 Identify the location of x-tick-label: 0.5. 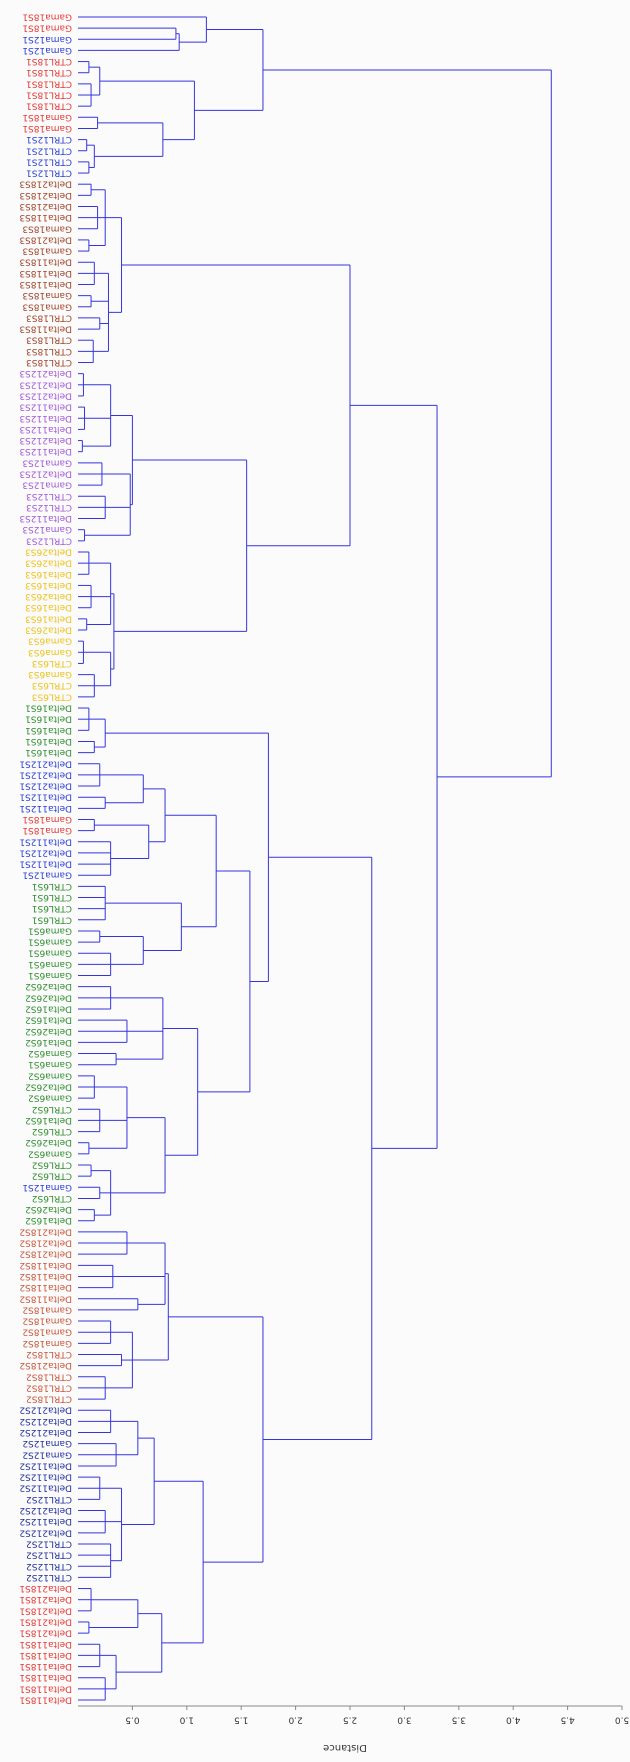
(132, 1720).